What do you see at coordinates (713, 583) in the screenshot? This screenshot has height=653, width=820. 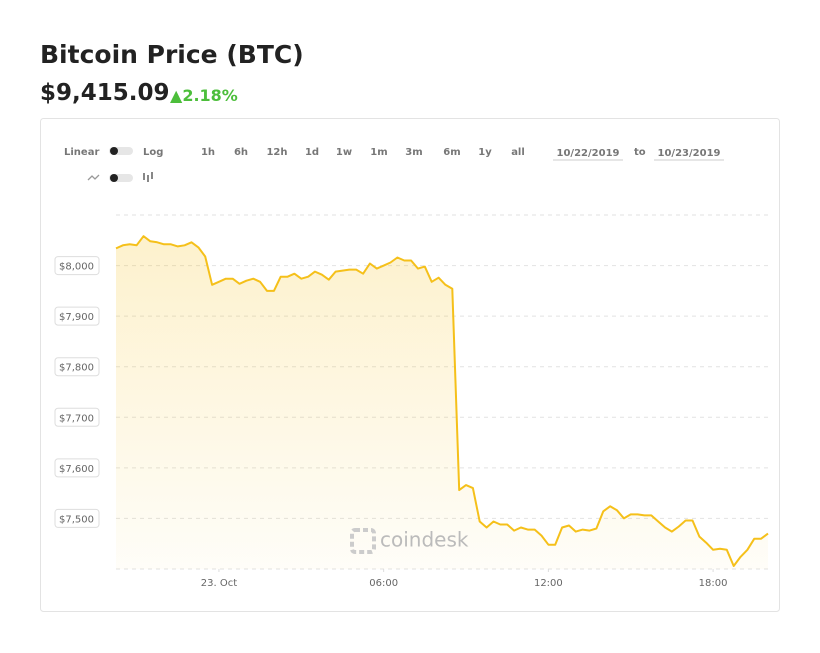 I see `x-tick-label: 18:00` at bounding box center [713, 583].